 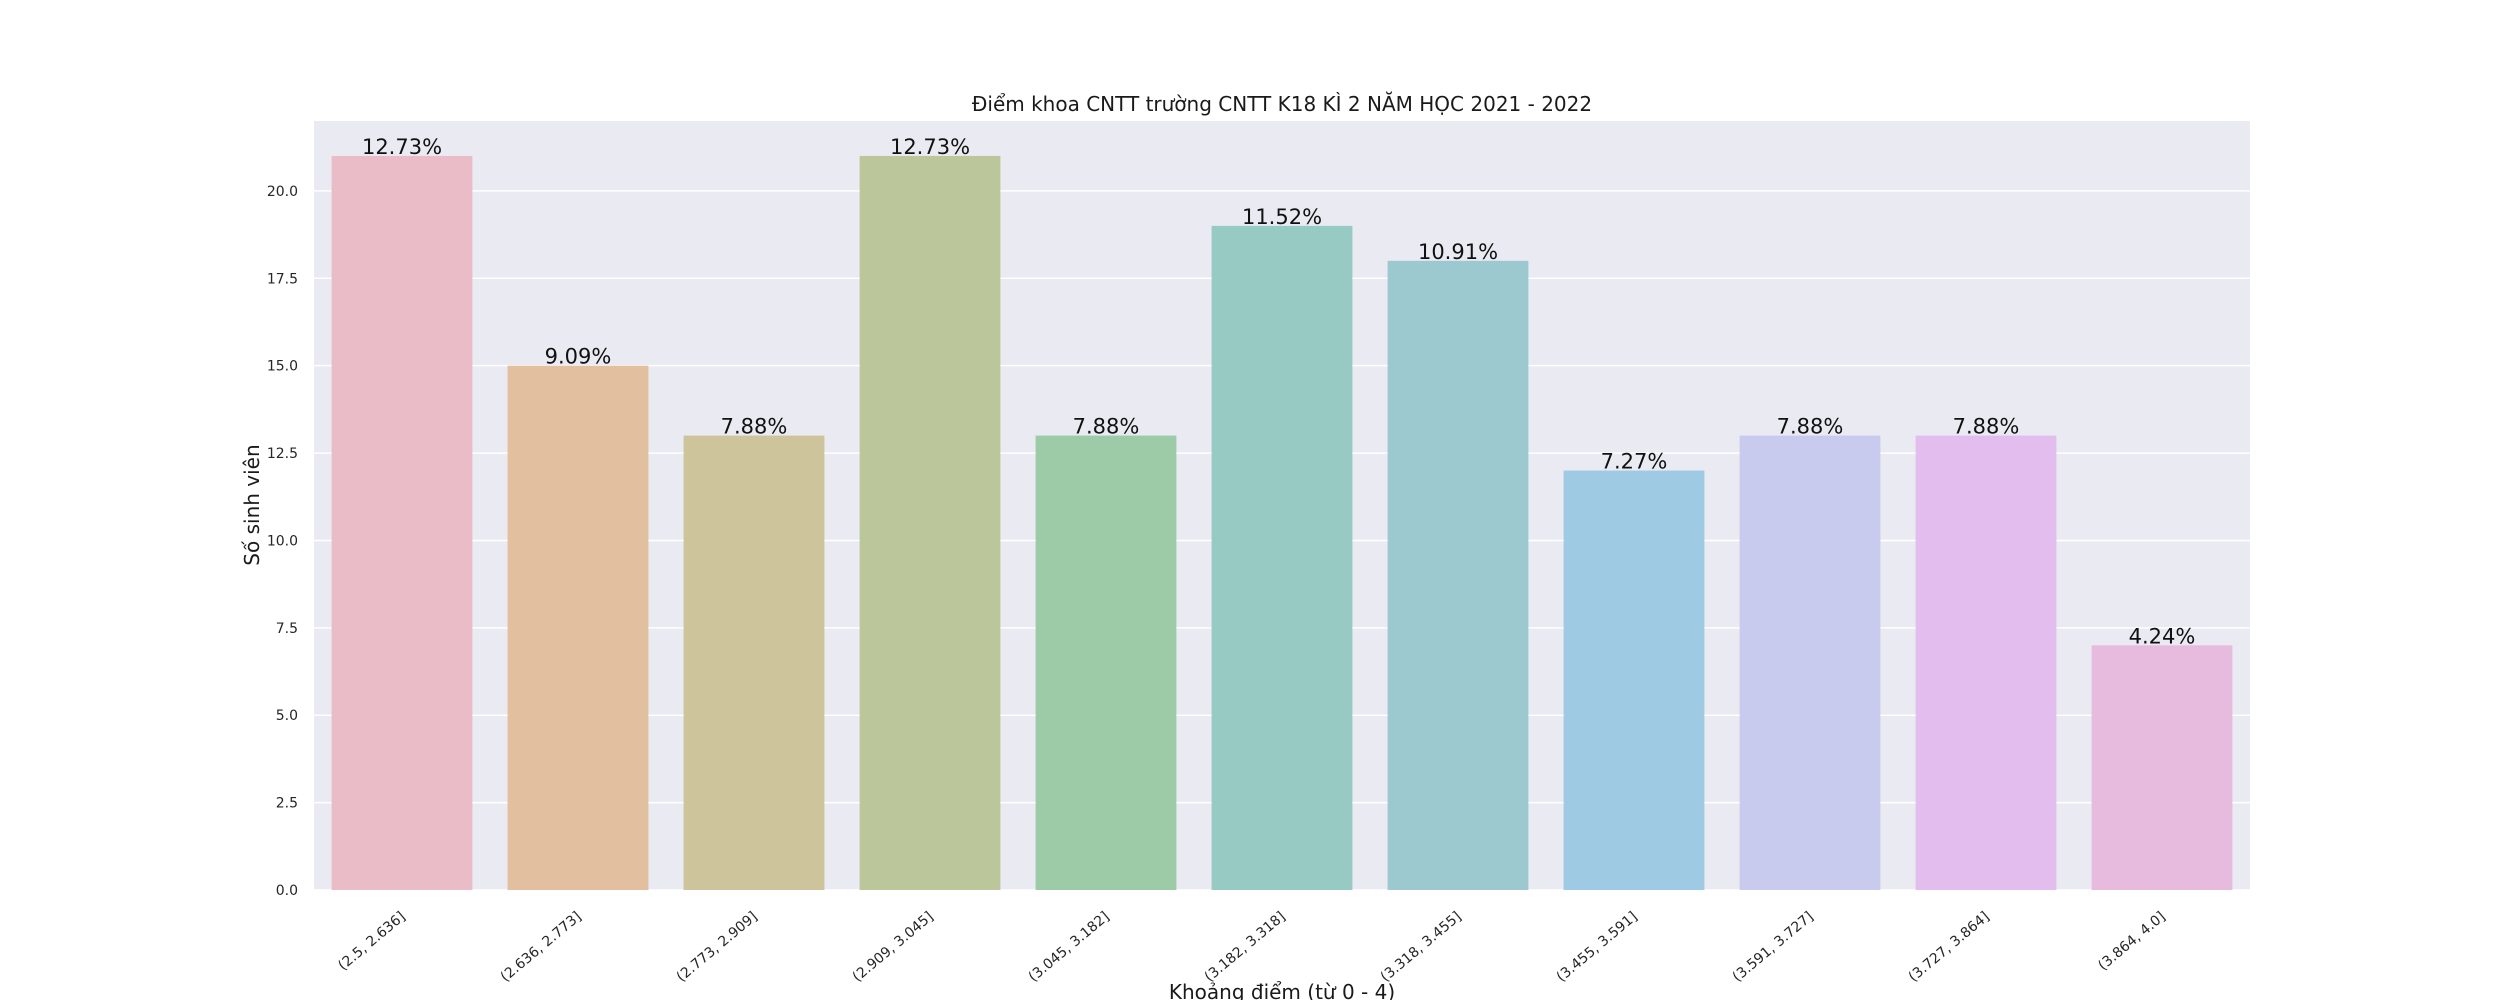 What do you see at coordinates (287, 804) in the screenshot?
I see `y-tick-label: 2.5` at bounding box center [287, 804].